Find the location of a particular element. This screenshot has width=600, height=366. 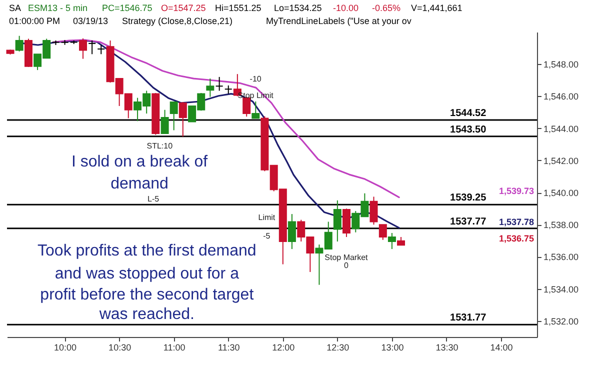

text: -0.65% is located at coordinates (386, 8).